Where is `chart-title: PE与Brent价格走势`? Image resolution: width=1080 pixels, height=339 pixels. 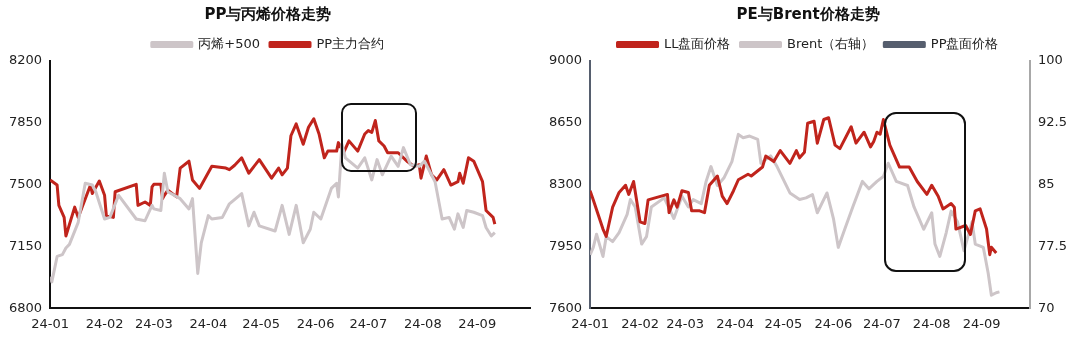
chart-title: PE与Brent价格走势 is located at coordinates (808, 13).